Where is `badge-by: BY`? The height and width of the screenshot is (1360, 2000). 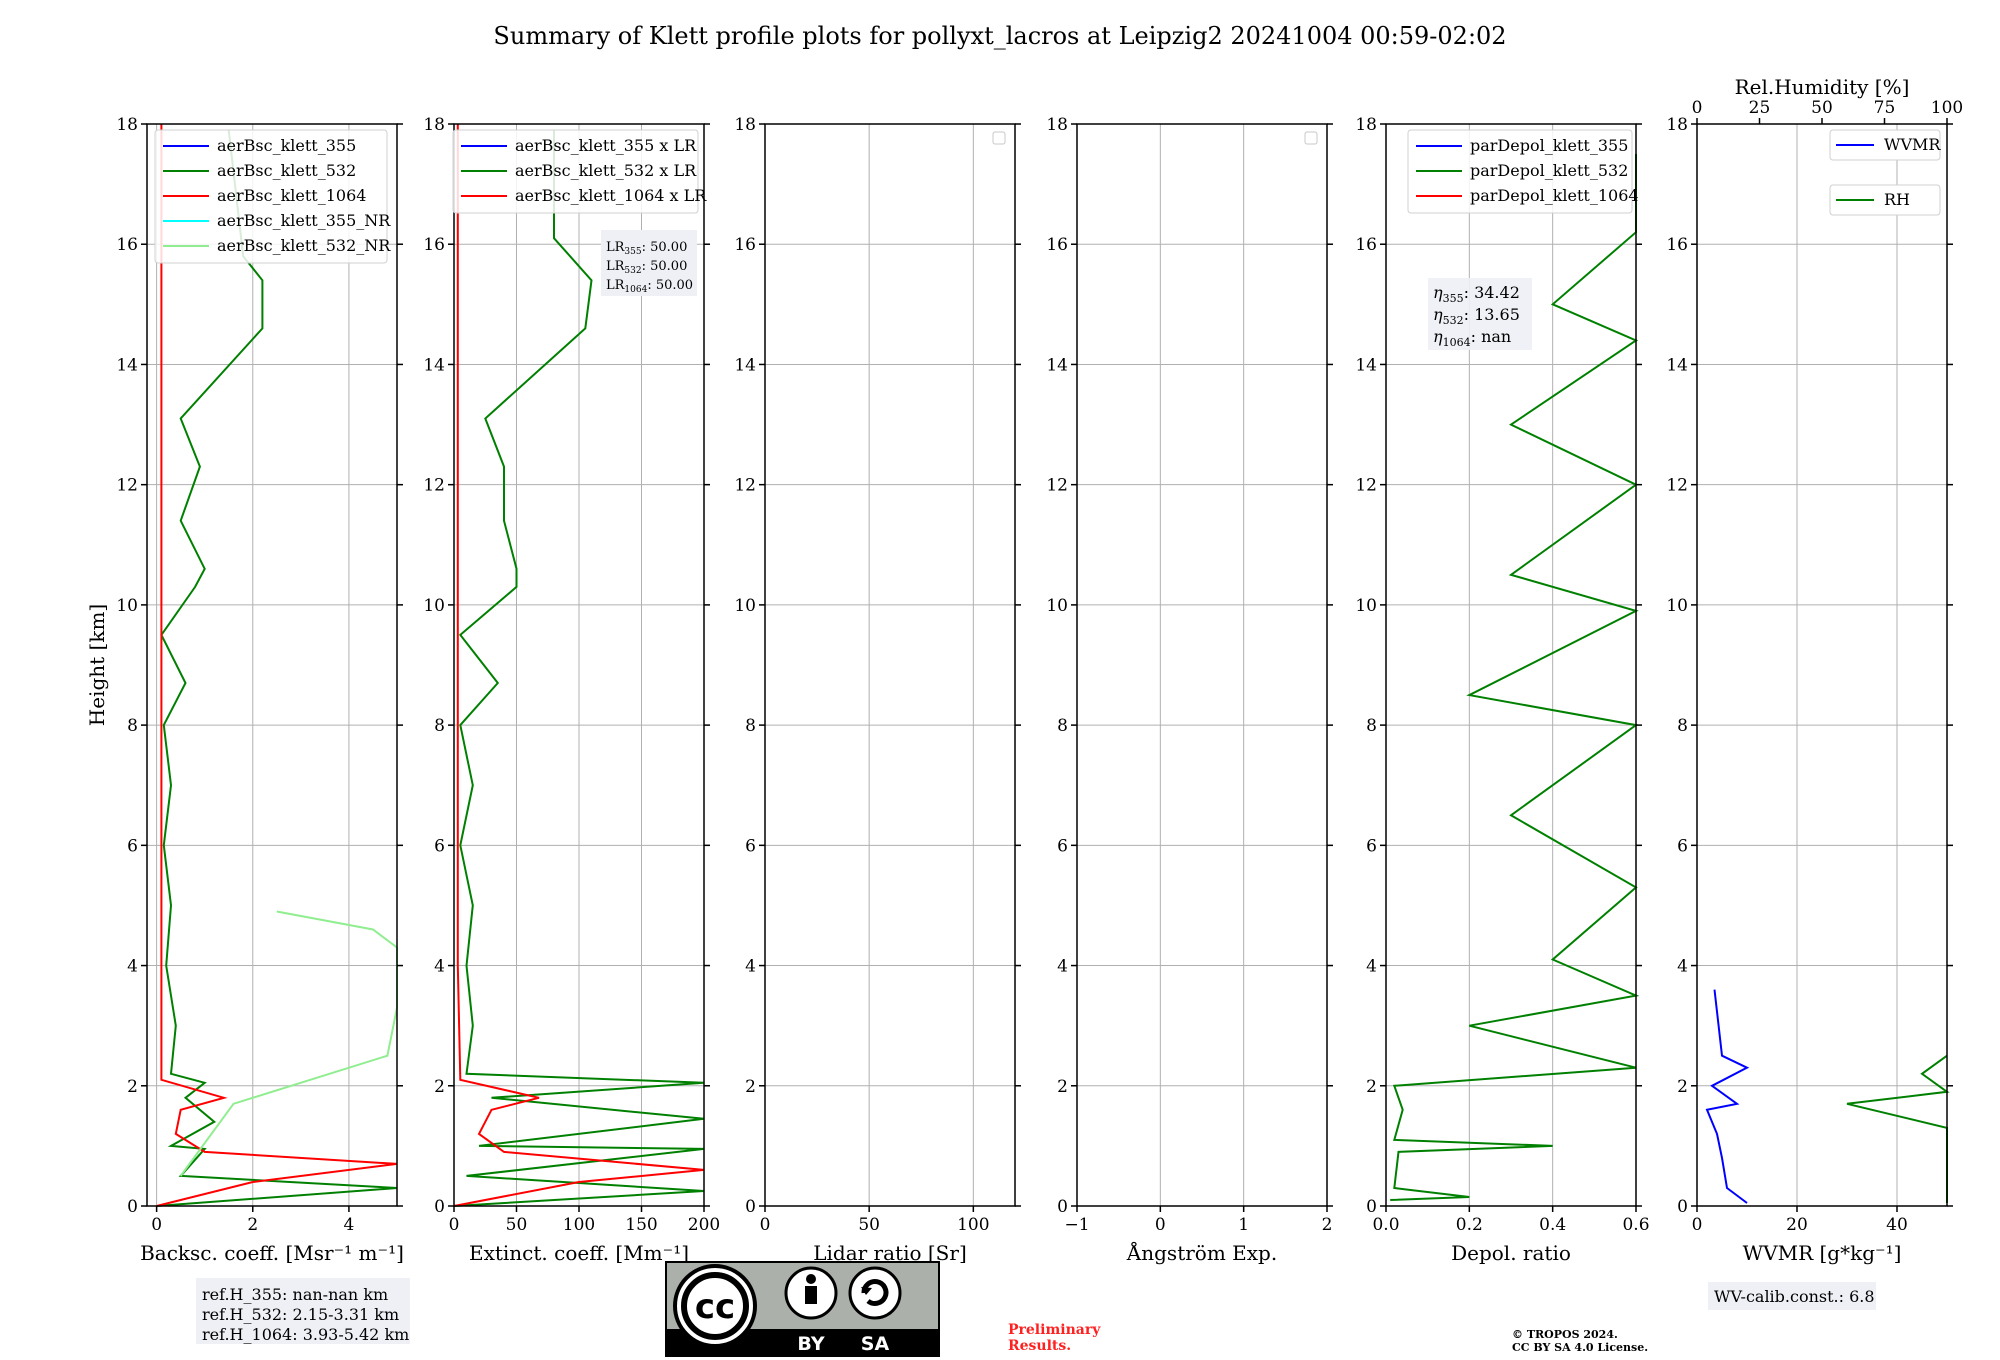
badge-by: BY is located at coordinates (810, 1344).